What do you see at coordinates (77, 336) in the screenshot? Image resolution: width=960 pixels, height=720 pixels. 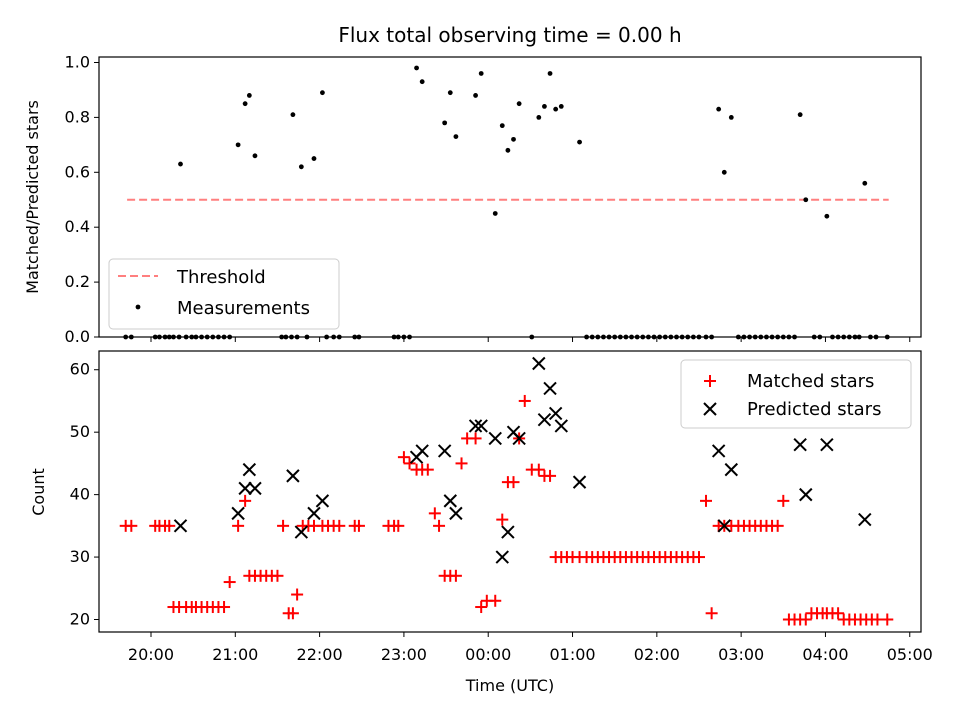 I see `y-tick-label: 0.0` at bounding box center [77, 336].